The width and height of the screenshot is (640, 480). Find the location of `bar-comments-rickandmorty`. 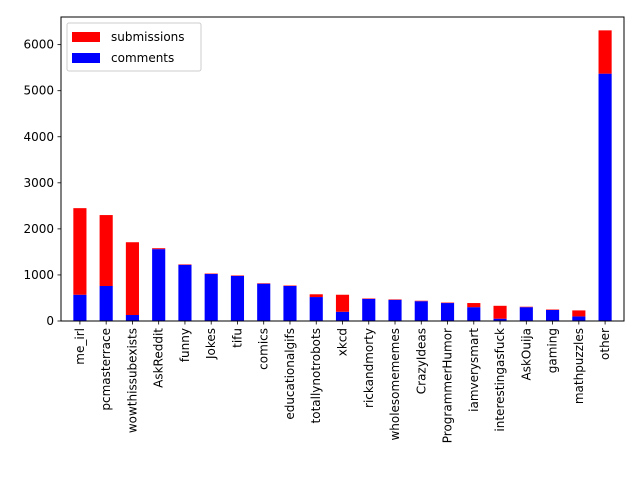

bar-comments-rickandmorty is located at coordinates (369, 309).